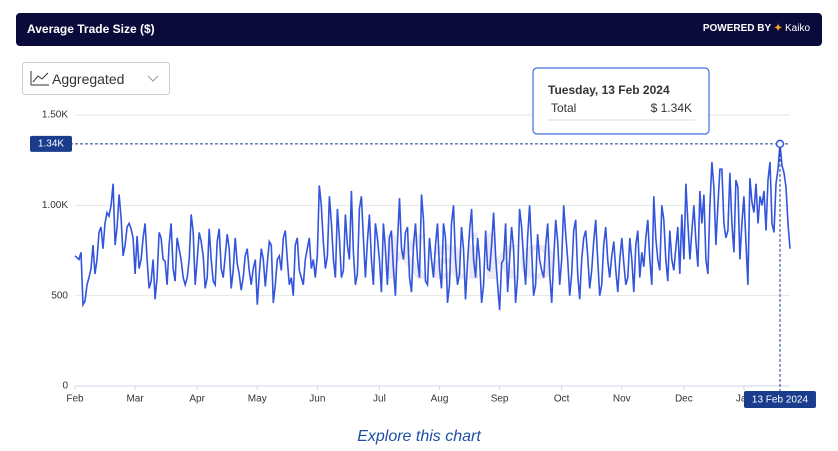 This screenshot has height=451, width=838. What do you see at coordinates (153, 78) in the screenshot?
I see `dropdown-caret` at bounding box center [153, 78].